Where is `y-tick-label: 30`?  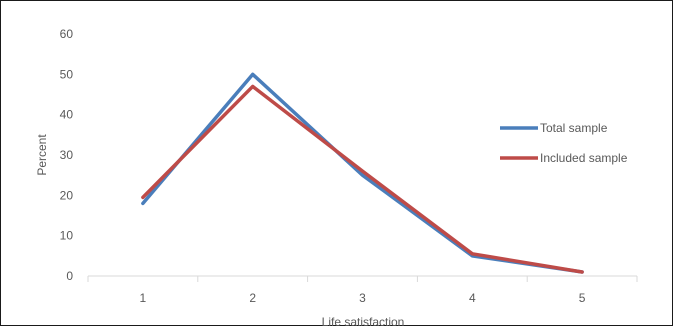 y-tick-label: 30 is located at coordinates (67, 155).